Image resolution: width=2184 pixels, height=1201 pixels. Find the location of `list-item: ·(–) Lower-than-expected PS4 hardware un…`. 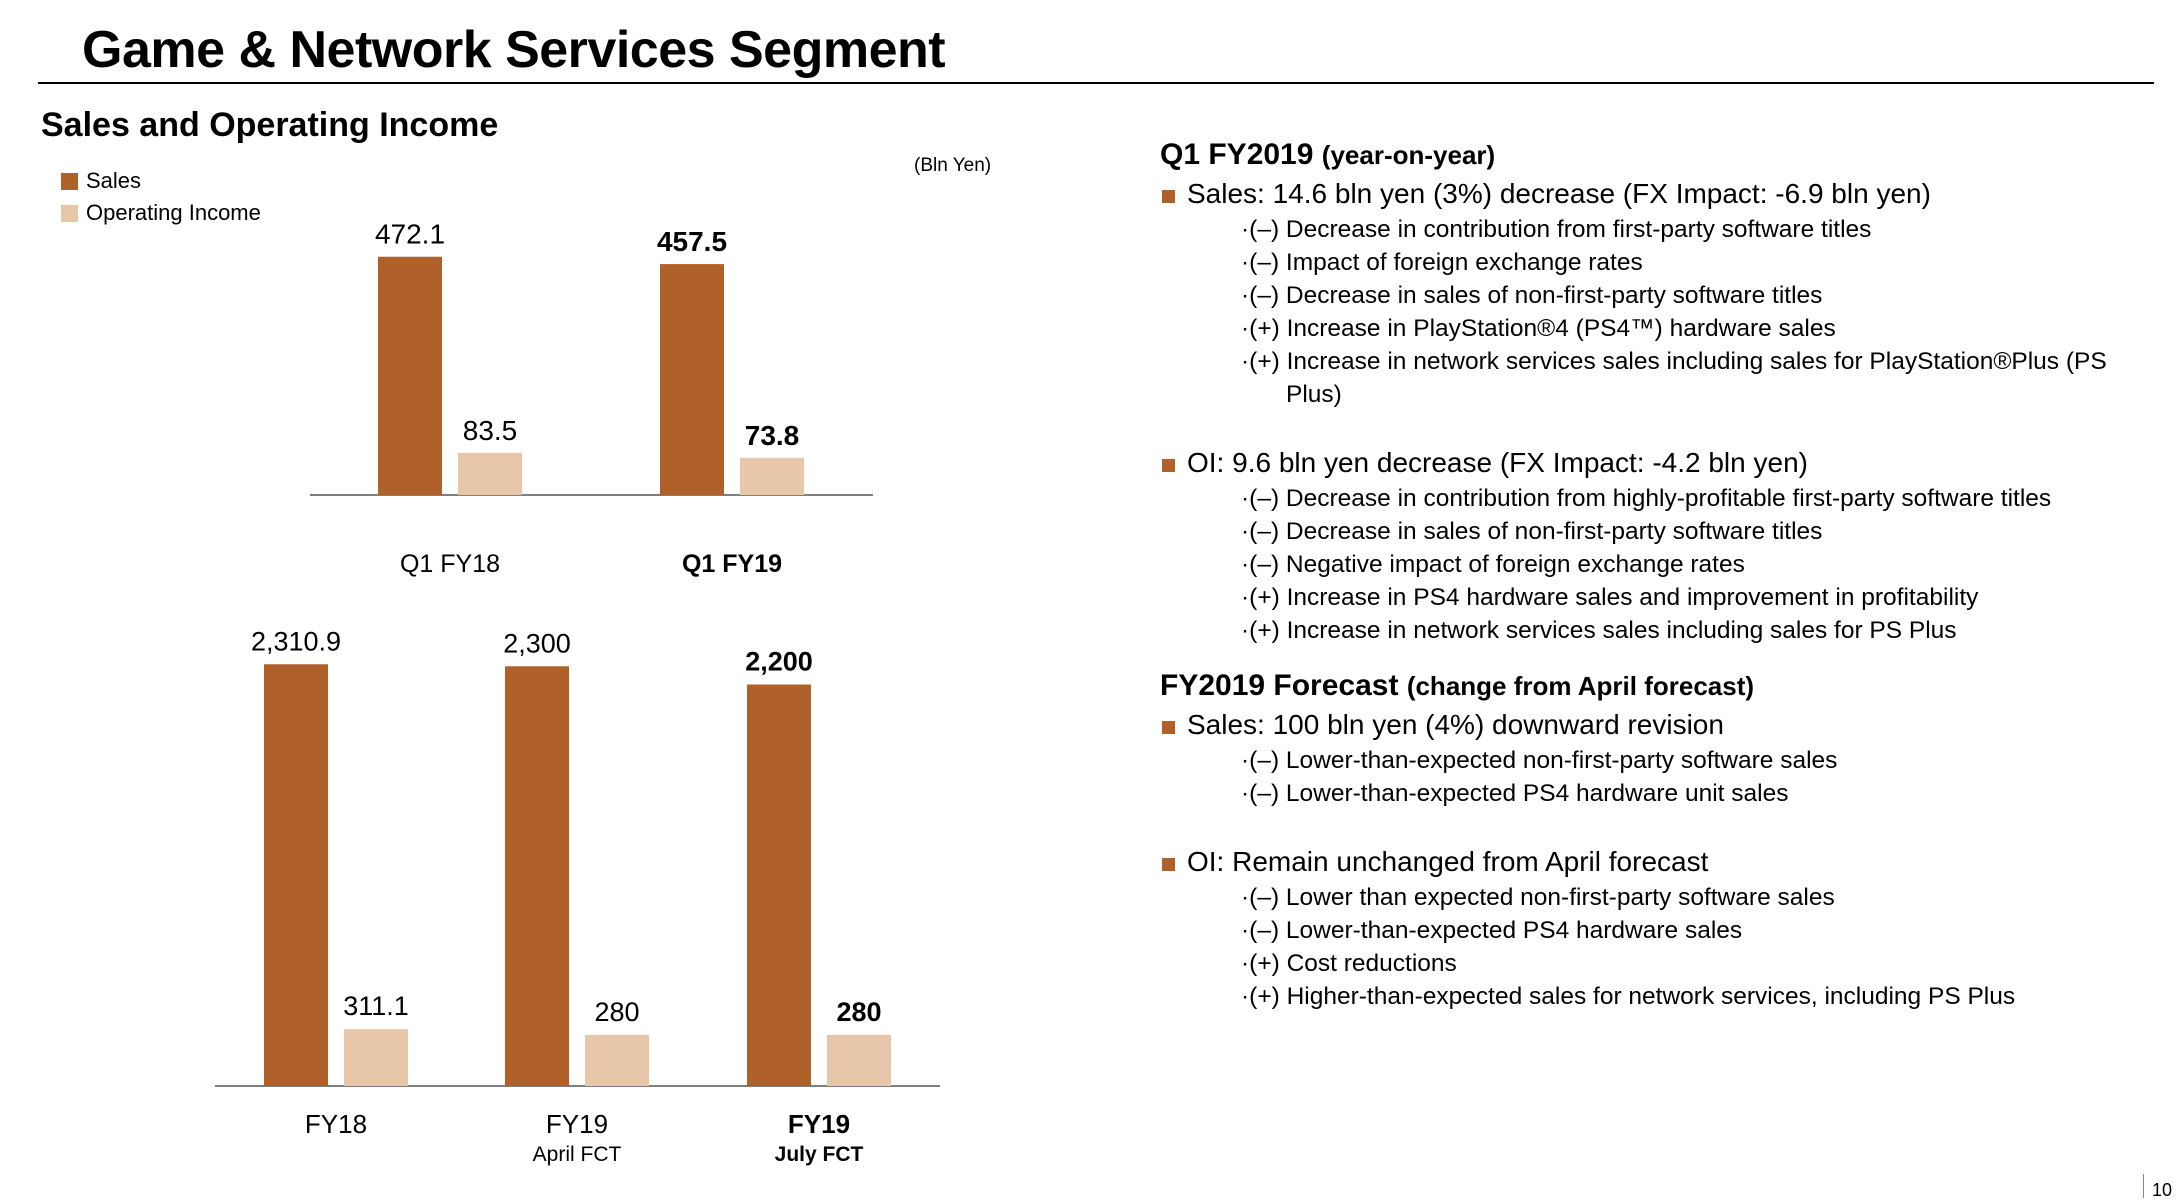

list-item: ·(–) Lower-than-expected PS4 hardware un… is located at coordinates (1515, 793).